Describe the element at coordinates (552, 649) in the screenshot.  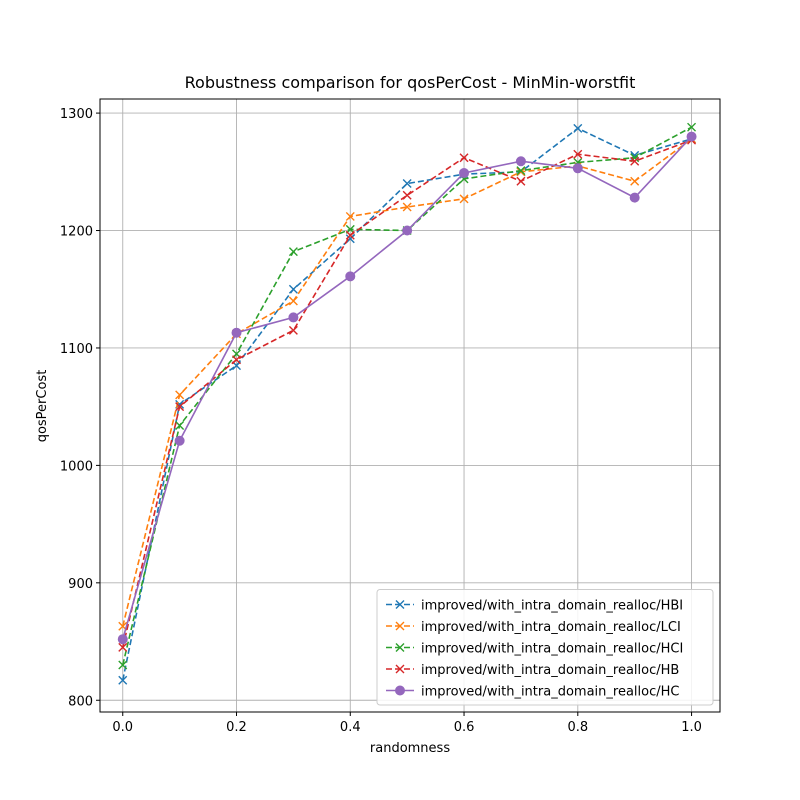
I see `legend-label: improved/with_intra_domain_realloc/HCI` at that location.